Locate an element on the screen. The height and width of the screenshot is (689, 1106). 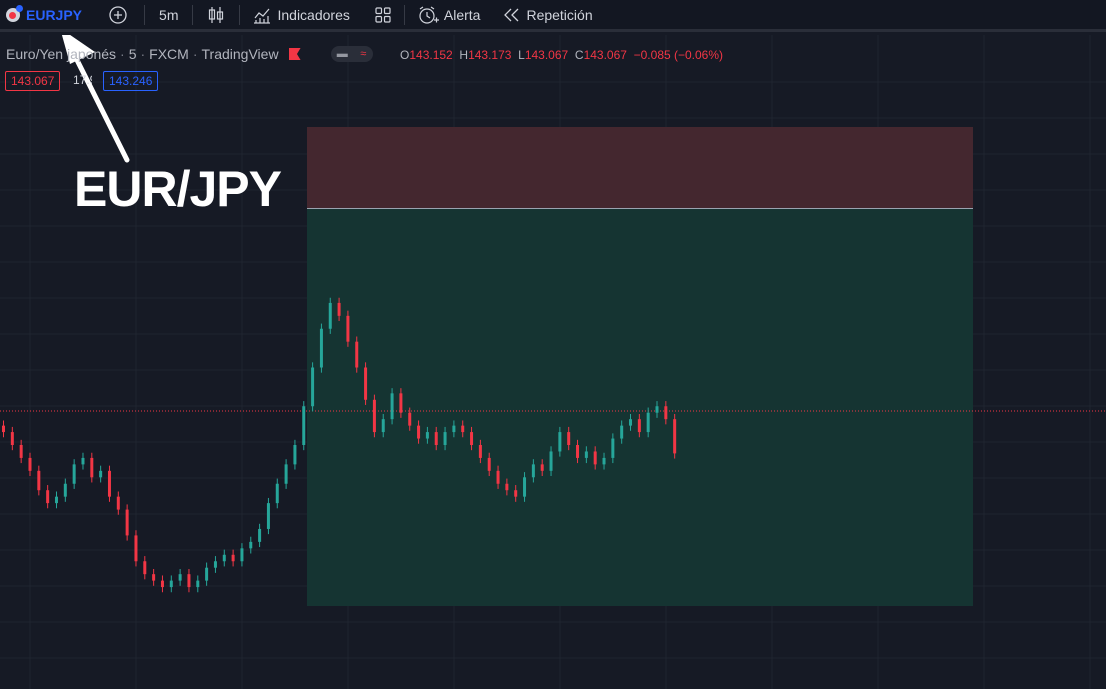
spread-value: 17.9 is located at coordinates (82, 80).